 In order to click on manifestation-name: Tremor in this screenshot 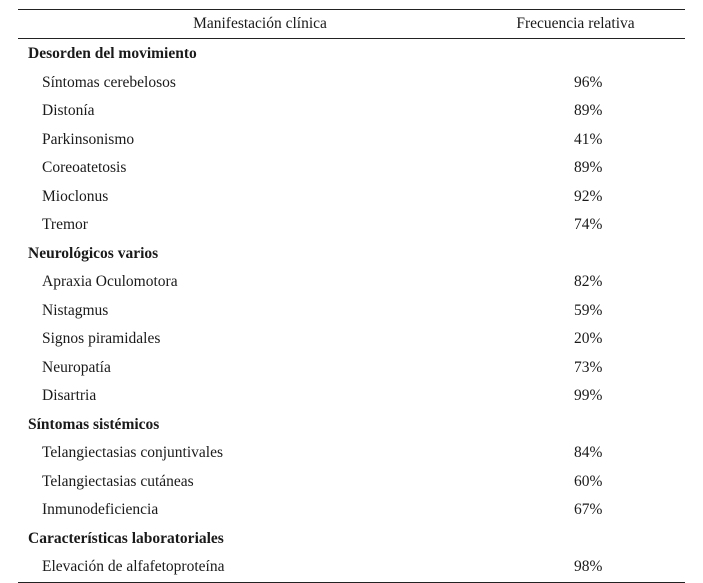, I will do `click(65, 225)`.